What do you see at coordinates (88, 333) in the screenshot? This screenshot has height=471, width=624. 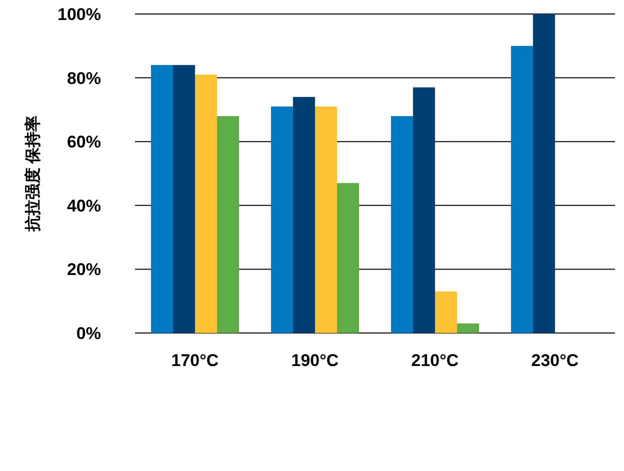 I see `y-tick-label: 0%` at bounding box center [88, 333].